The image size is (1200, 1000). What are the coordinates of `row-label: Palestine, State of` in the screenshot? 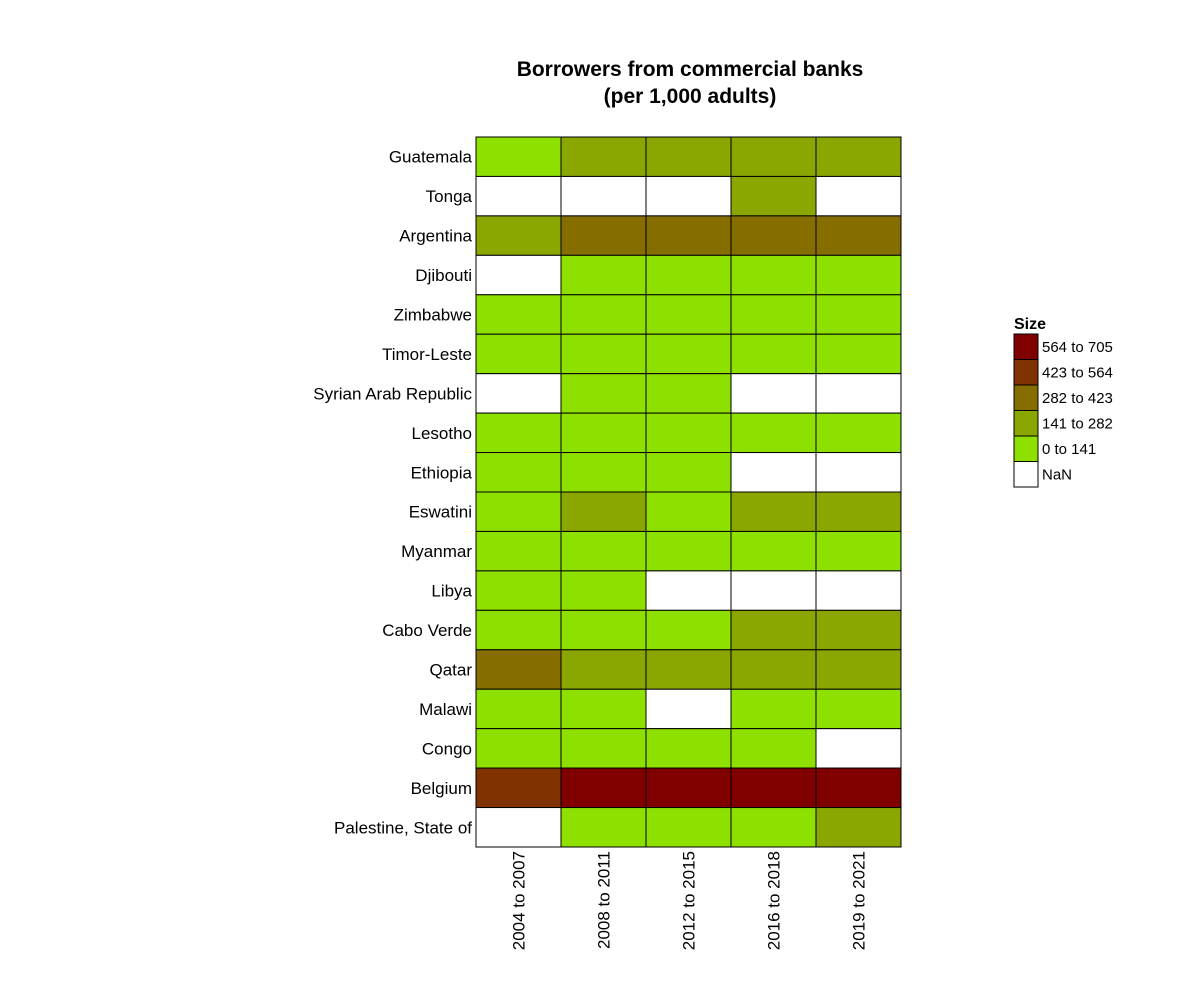 It's located at (403, 827).